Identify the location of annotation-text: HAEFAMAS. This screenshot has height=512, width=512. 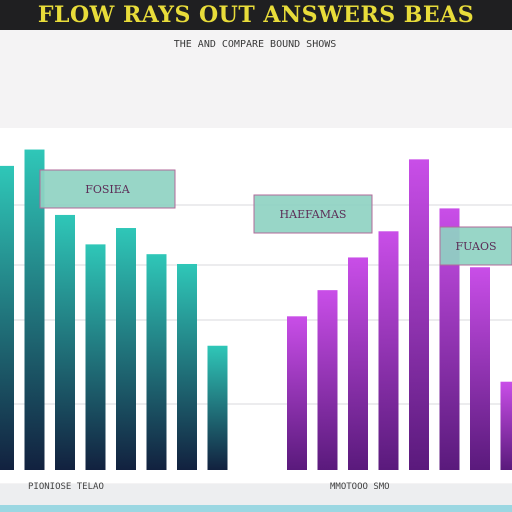
(313, 214).